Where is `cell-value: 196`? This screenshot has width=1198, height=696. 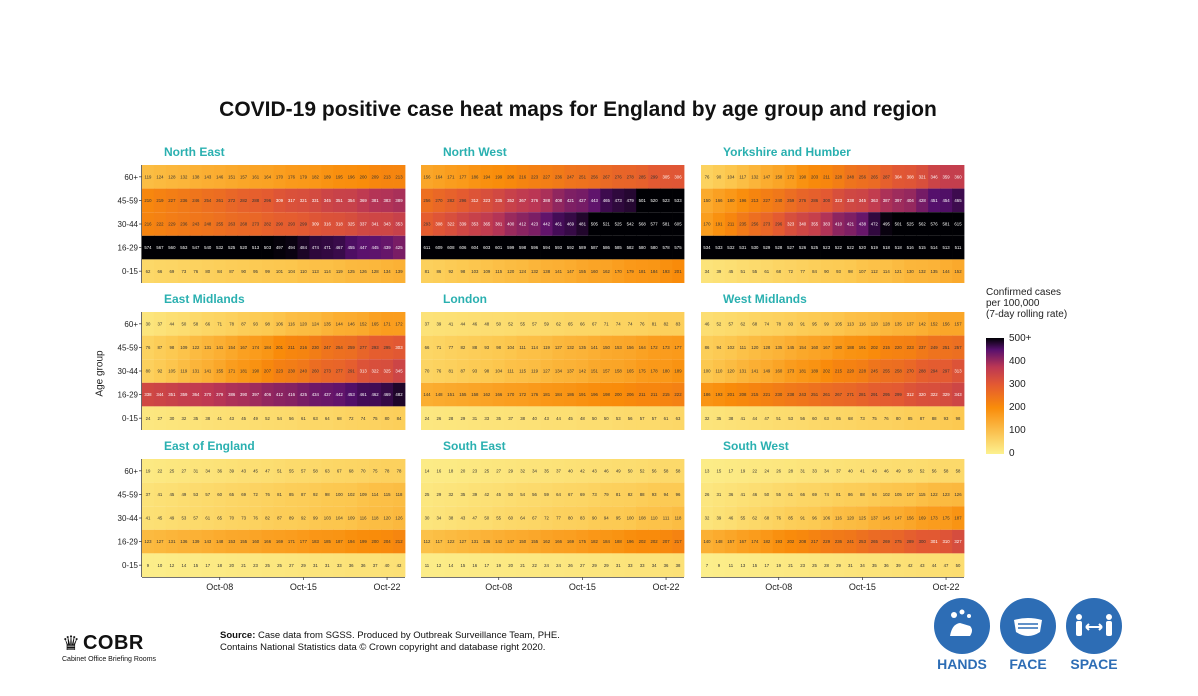 cell-value: 196 is located at coordinates (631, 541).